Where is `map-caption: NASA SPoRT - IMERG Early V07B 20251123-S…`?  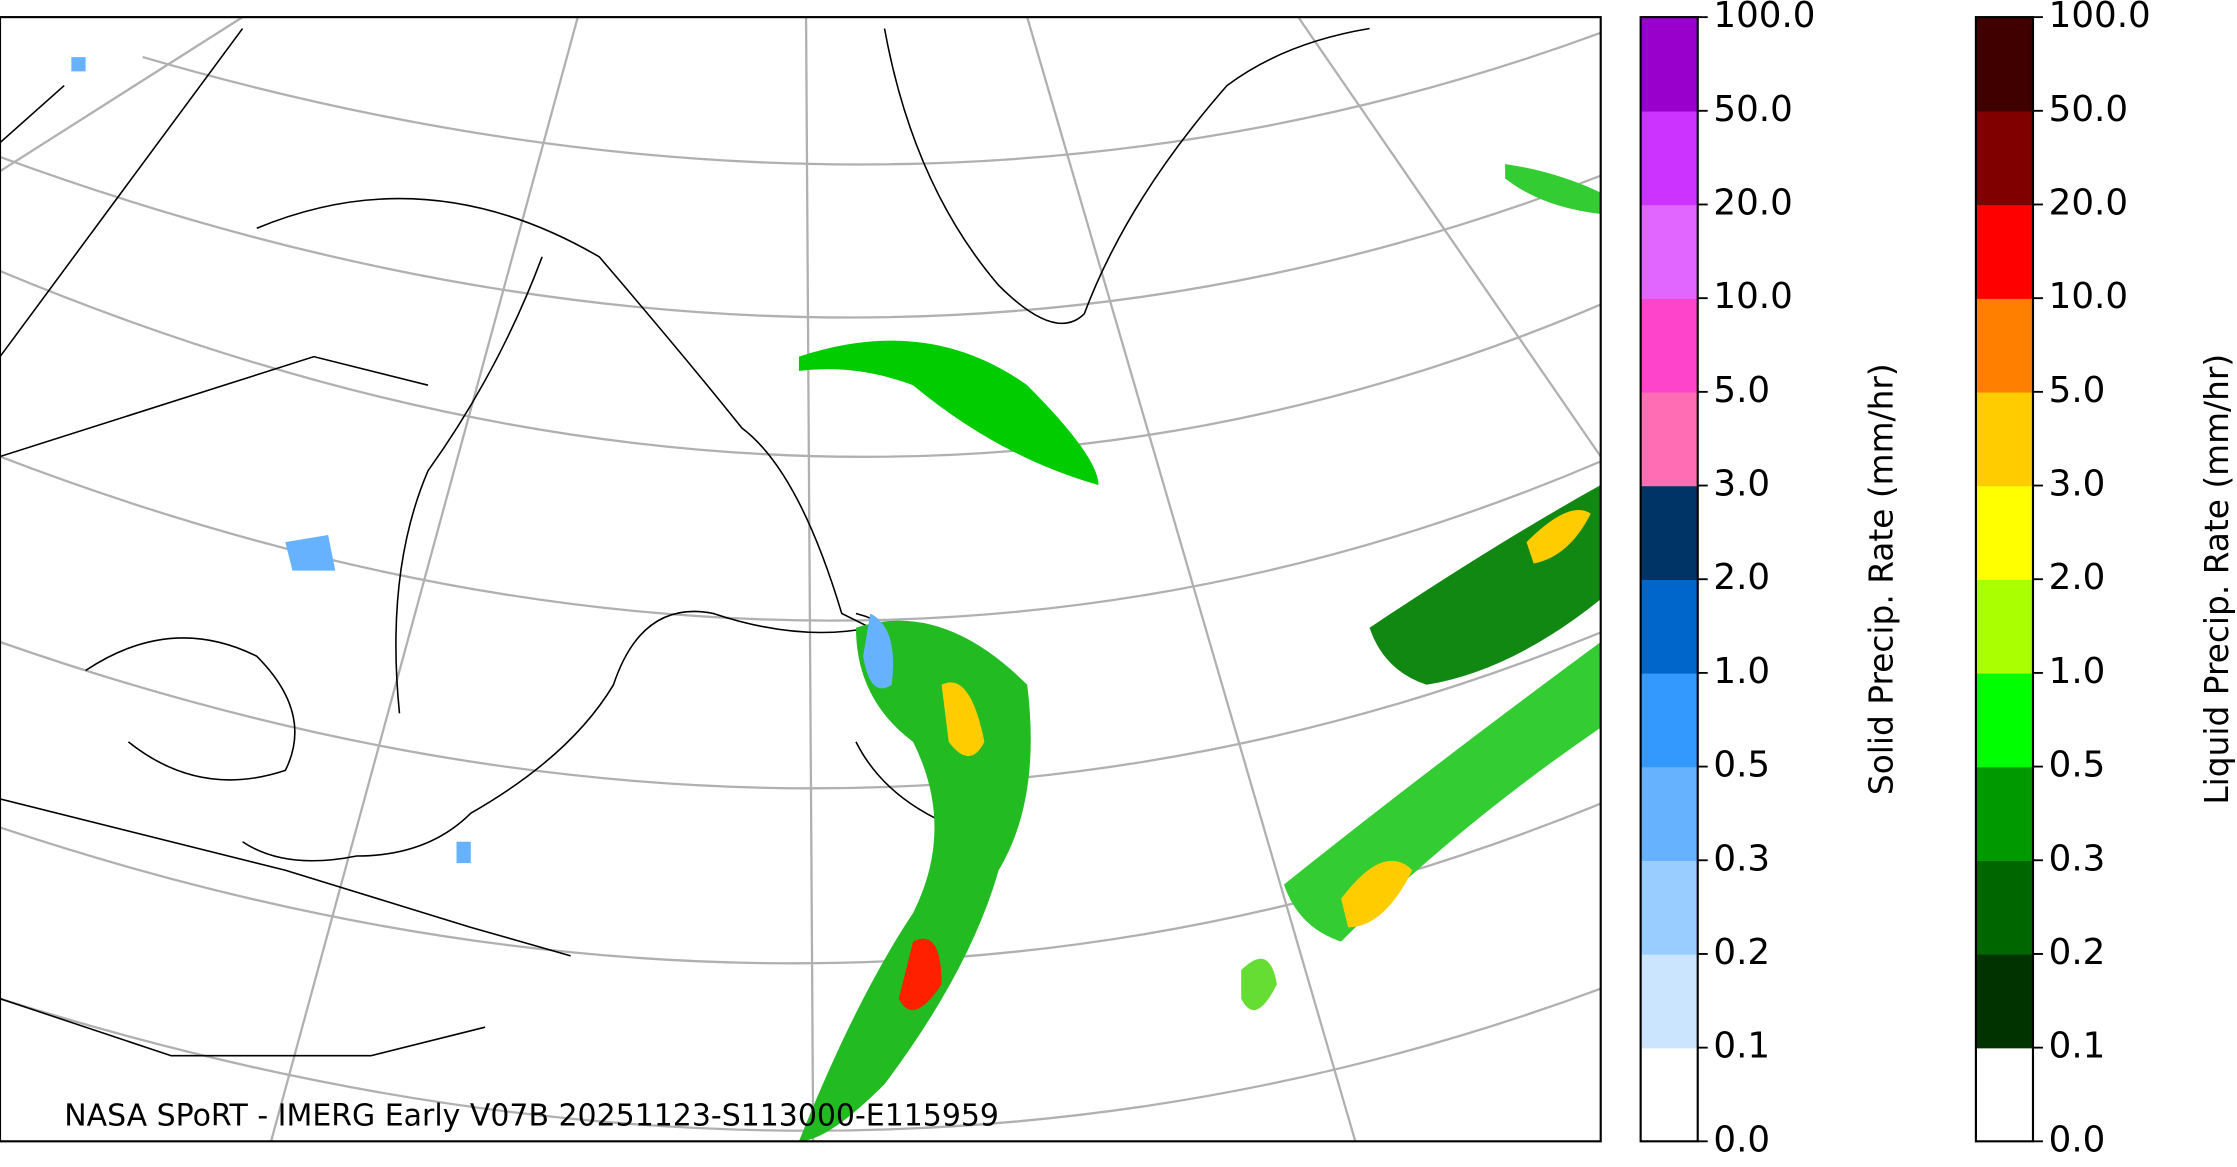
map-caption: NASA SPoRT - IMERG Early V07B 20251123-S… is located at coordinates (531, 1116).